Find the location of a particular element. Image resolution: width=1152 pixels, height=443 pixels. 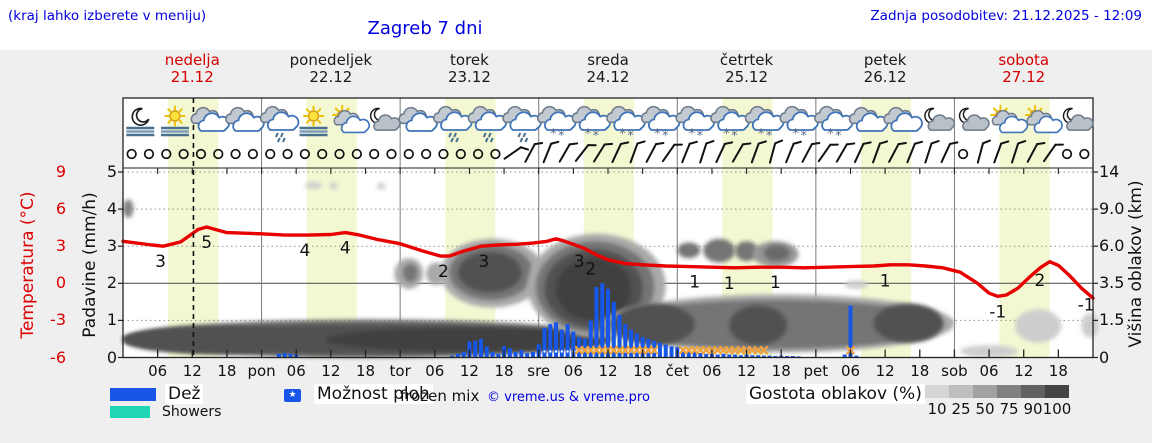

temp-tick-label: 0 is located at coordinates (60, 283).